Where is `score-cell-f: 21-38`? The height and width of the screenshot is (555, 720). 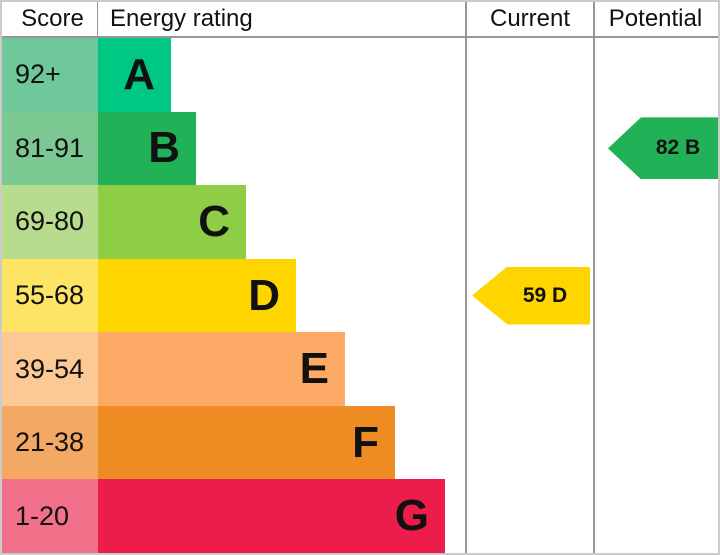 score-cell-f: 21-38 is located at coordinates (50, 442).